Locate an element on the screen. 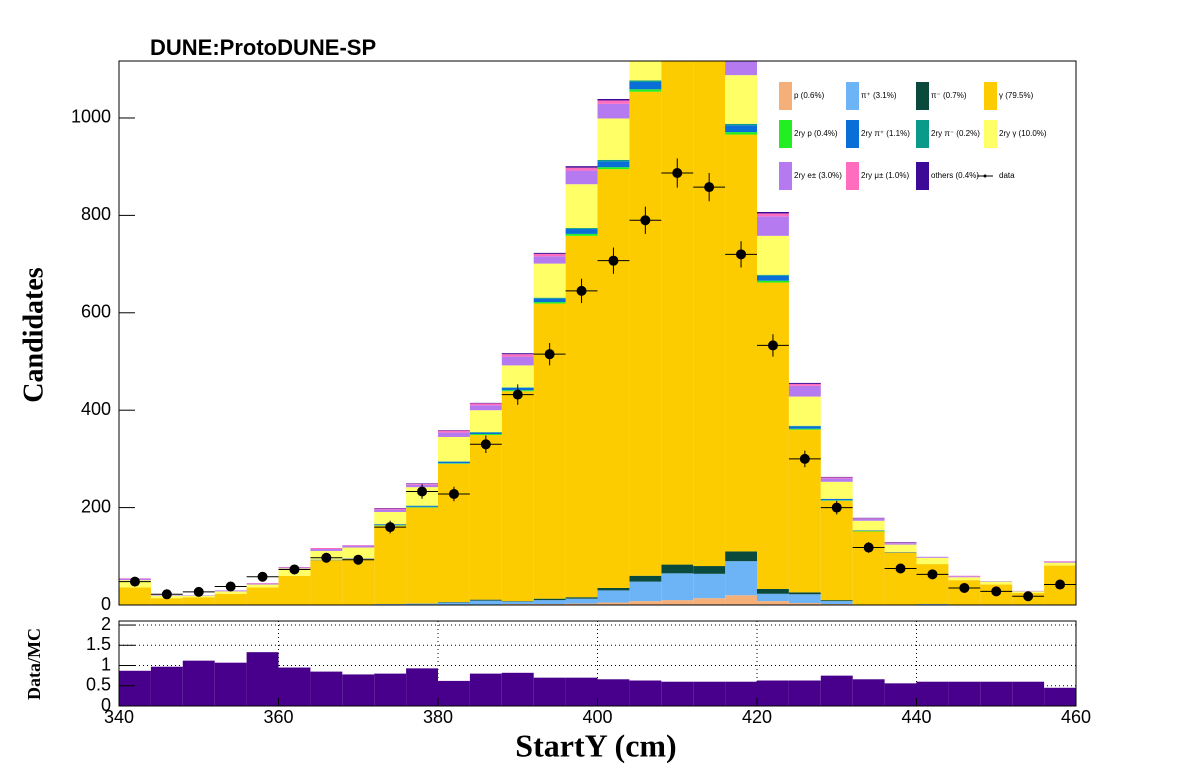  legend-label: data is located at coordinates (1007, 175).